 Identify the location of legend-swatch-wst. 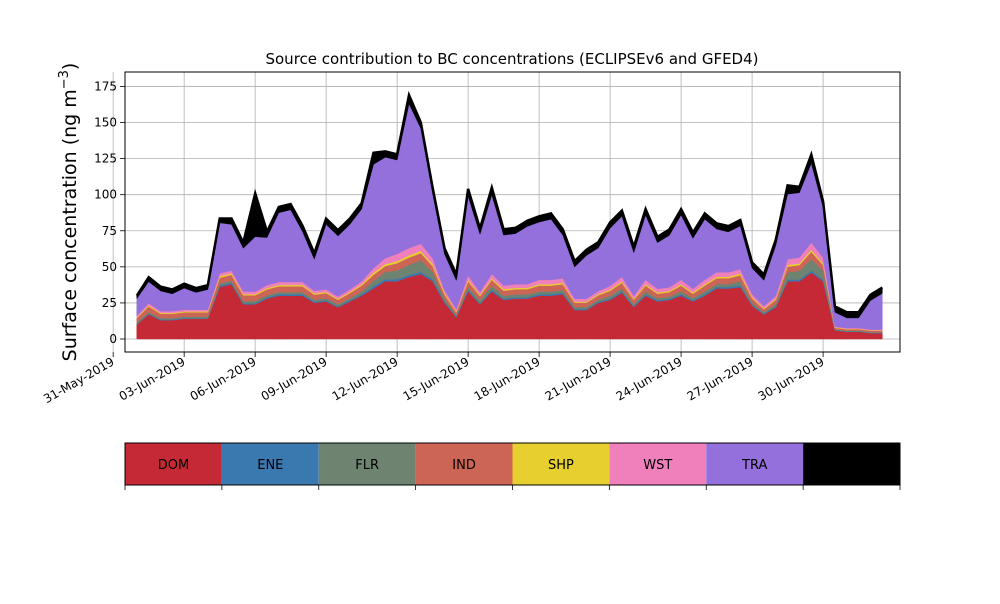
(658, 464).